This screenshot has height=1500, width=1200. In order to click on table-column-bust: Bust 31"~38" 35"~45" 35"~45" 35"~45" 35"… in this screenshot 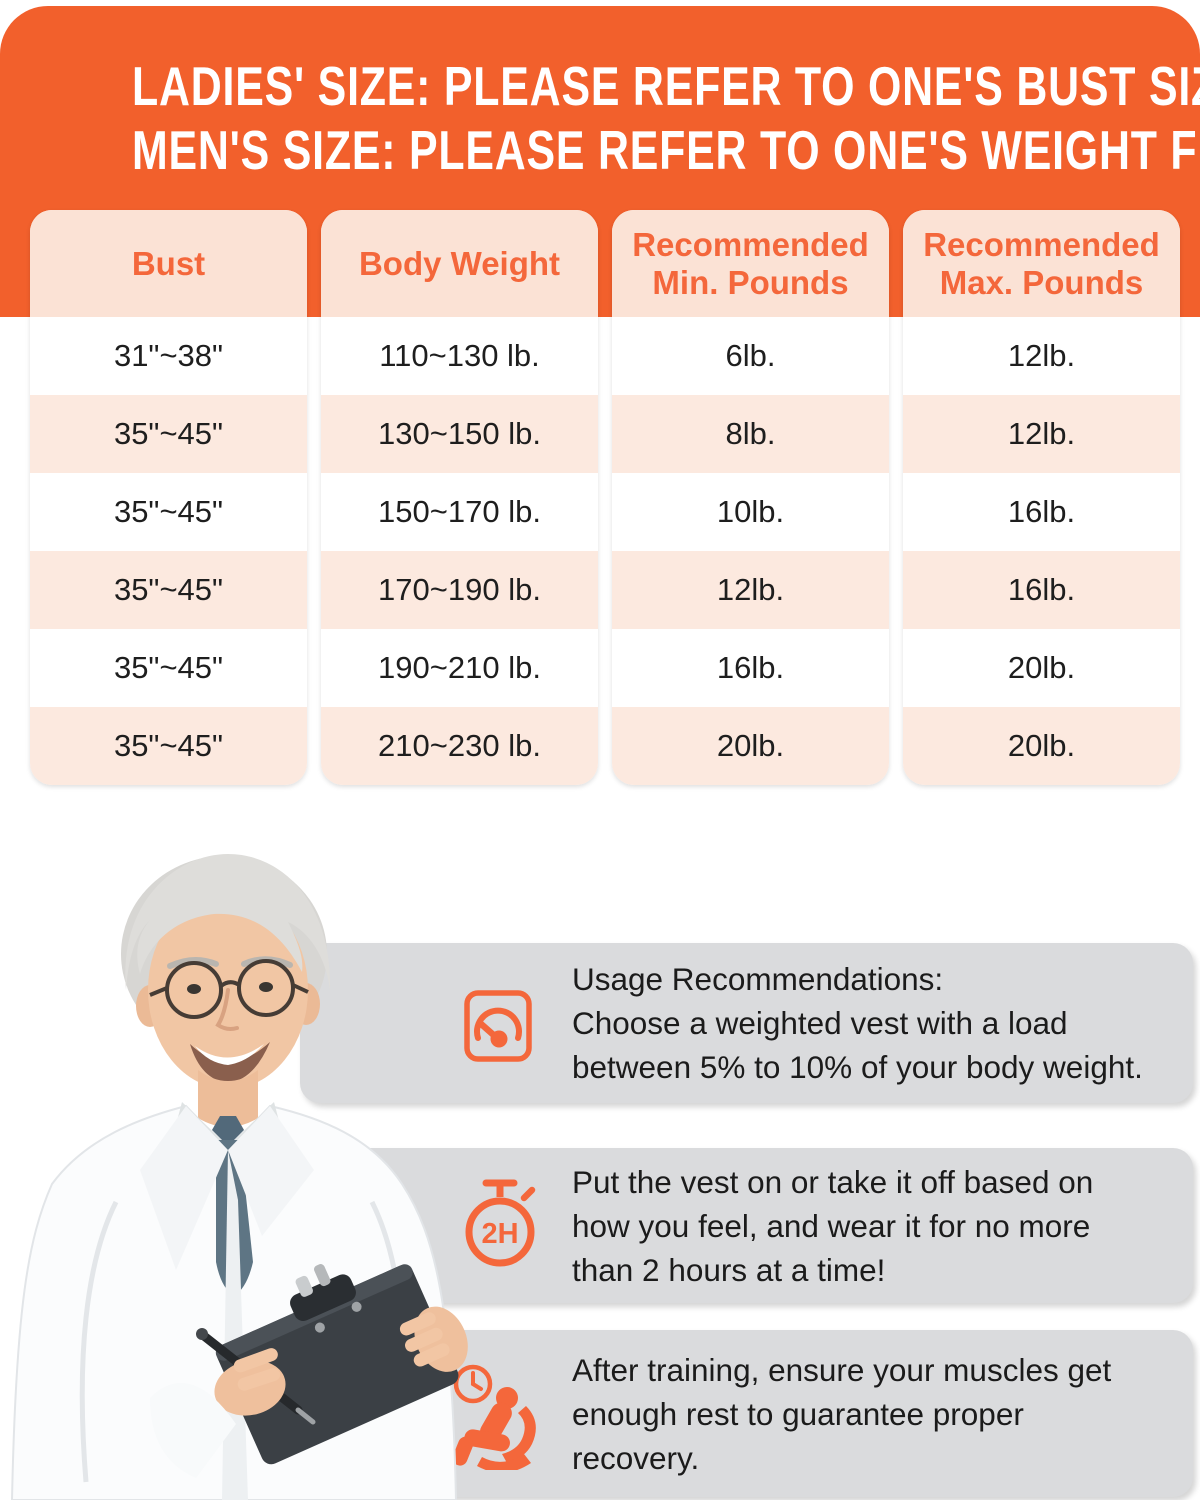, I will do `click(168, 497)`.